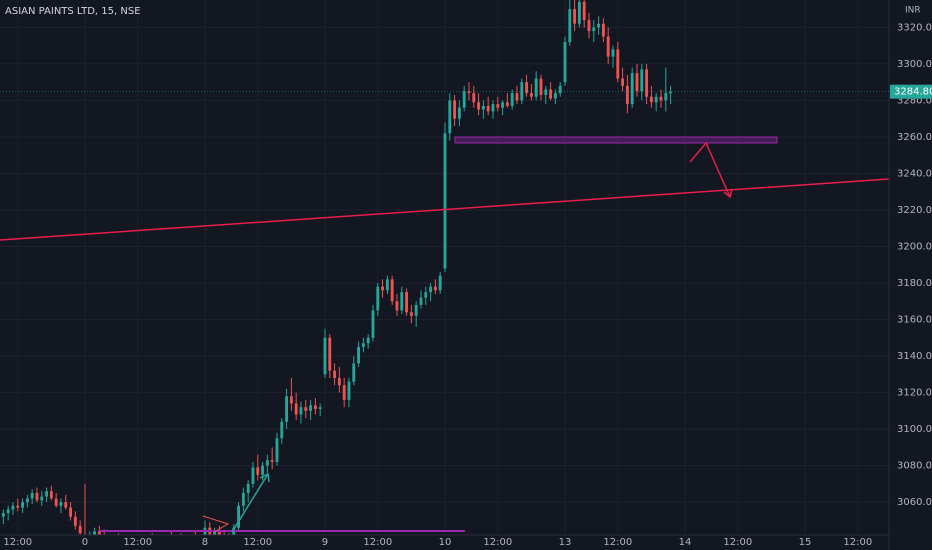 The width and height of the screenshot is (932, 550). What do you see at coordinates (914, 64) in the screenshot?
I see `y-tick-label: 3300.00` at bounding box center [914, 64].